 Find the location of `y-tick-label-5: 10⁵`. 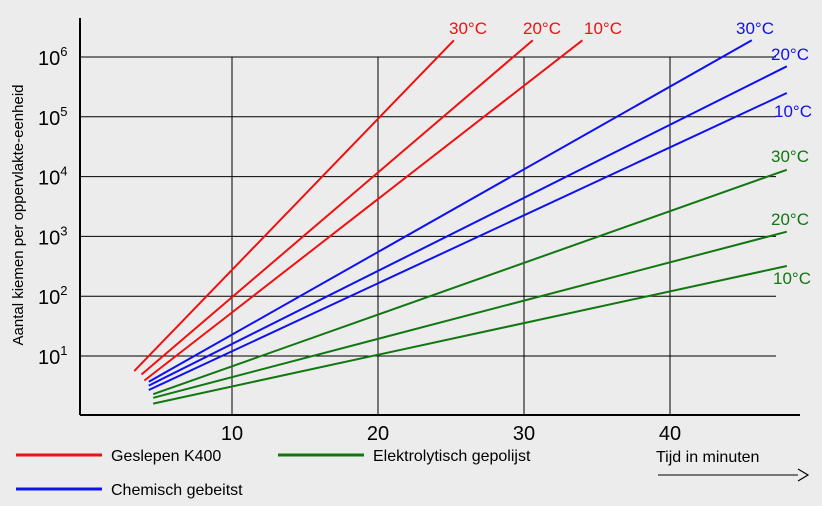

y-tick-label-5: 10⁵ is located at coordinates (52, 117).